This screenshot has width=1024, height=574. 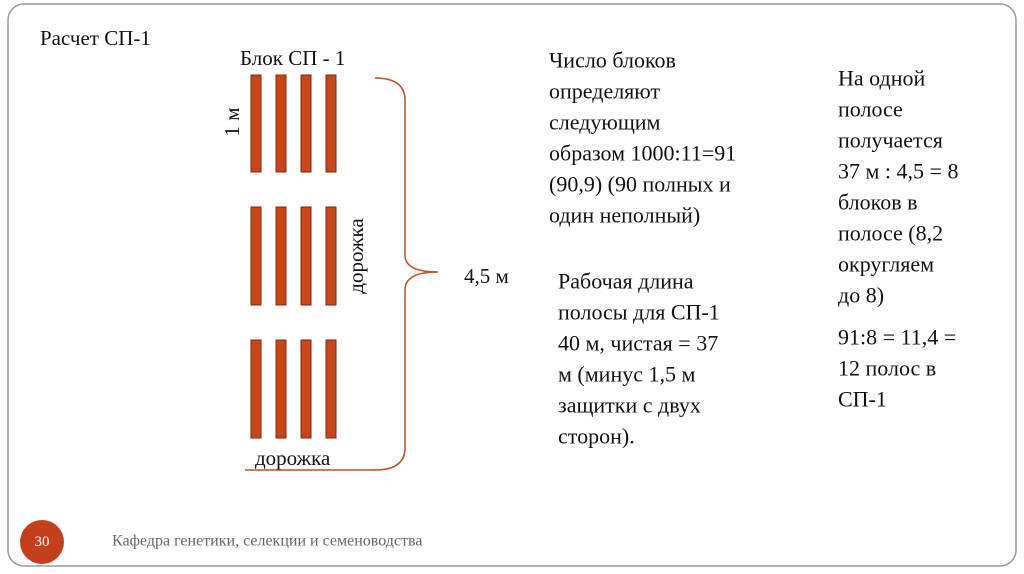 I want to click on text-line: до 8), so click(x=861, y=295).